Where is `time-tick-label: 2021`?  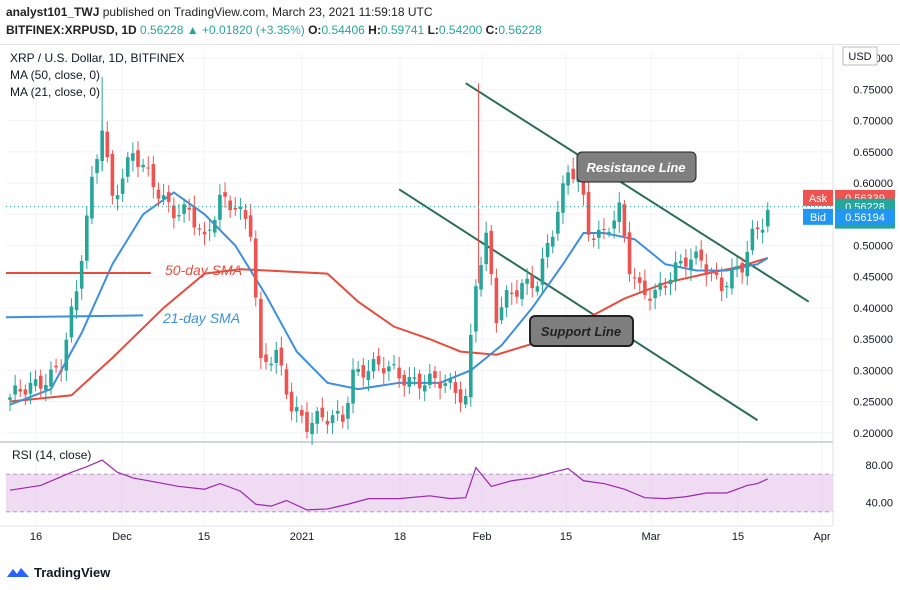 time-tick-label: 2021 is located at coordinates (302, 537).